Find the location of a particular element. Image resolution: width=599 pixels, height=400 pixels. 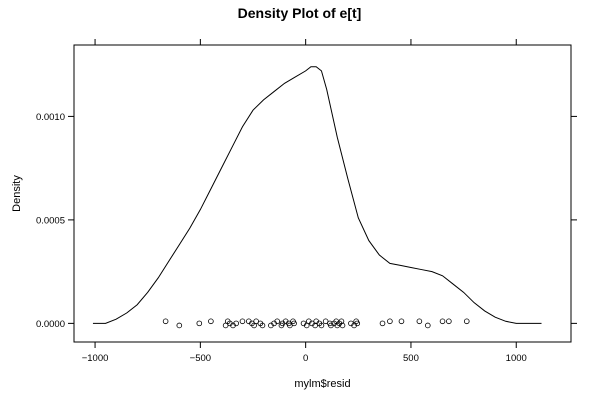

y-tick-label: 0.0010 is located at coordinates (50, 117).